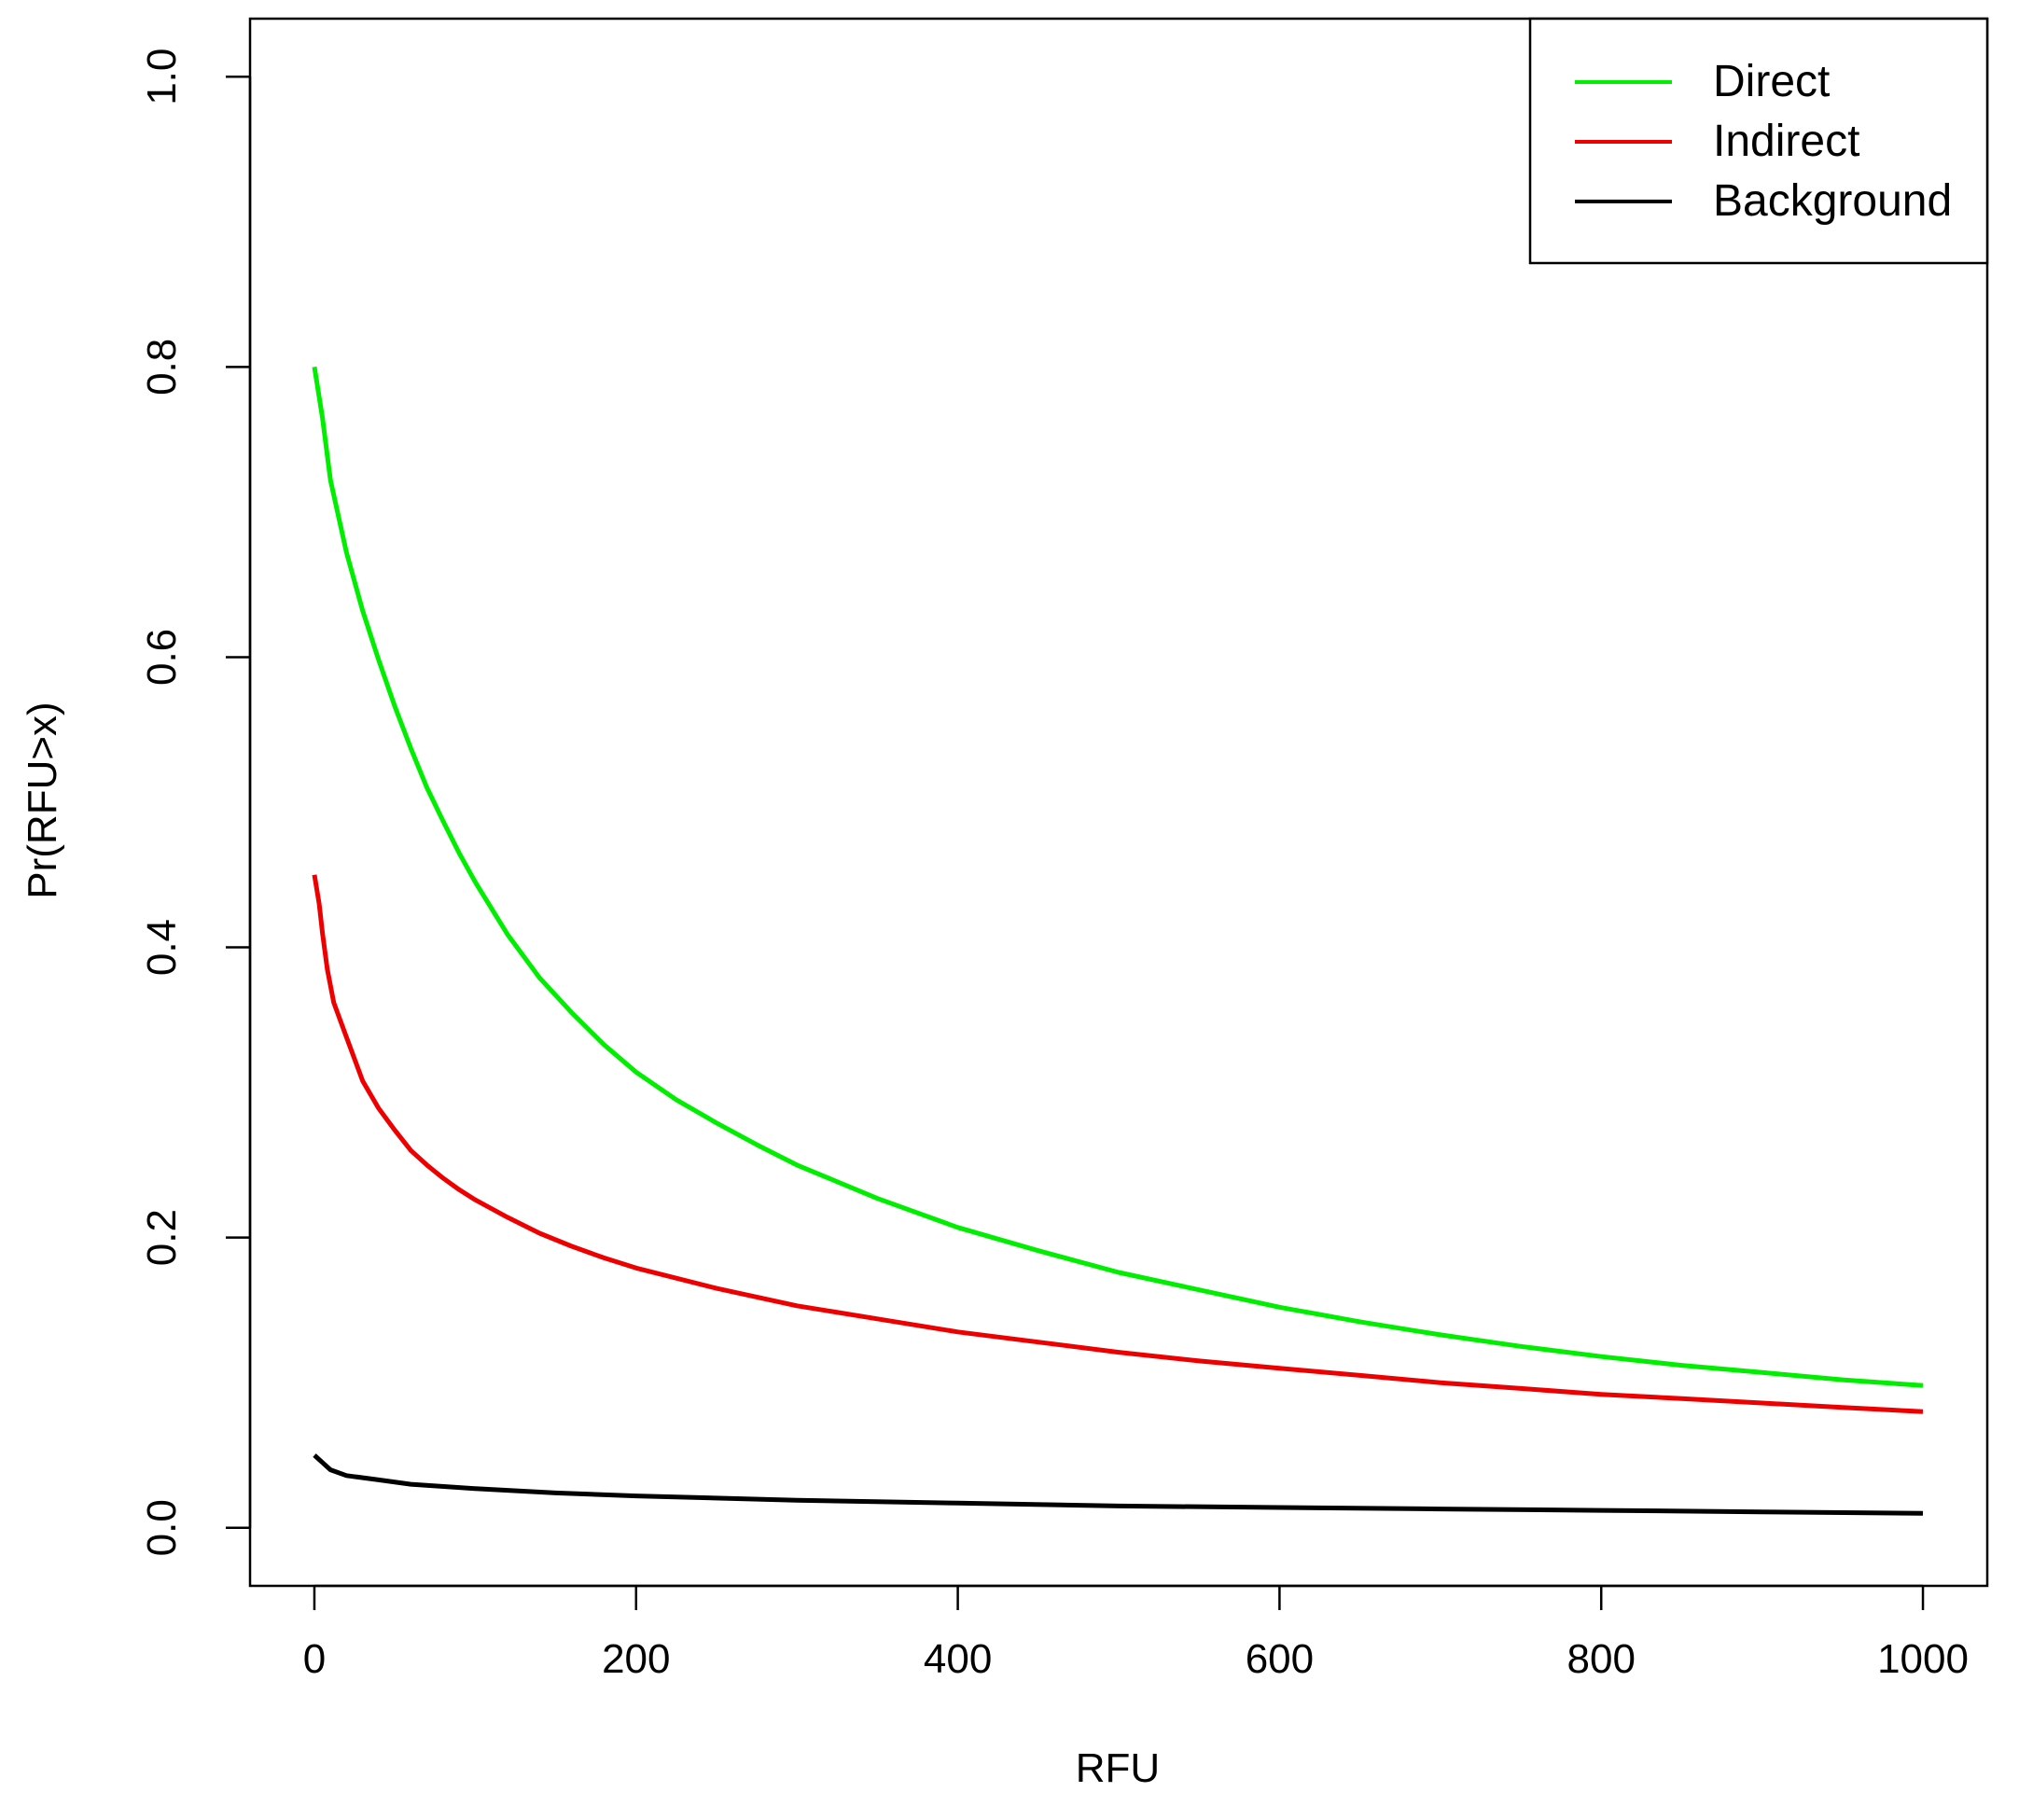  What do you see at coordinates (1118, 1768) in the screenshot?
I see `x-axis-title: RFU` at bounding box center [1118, 1768].